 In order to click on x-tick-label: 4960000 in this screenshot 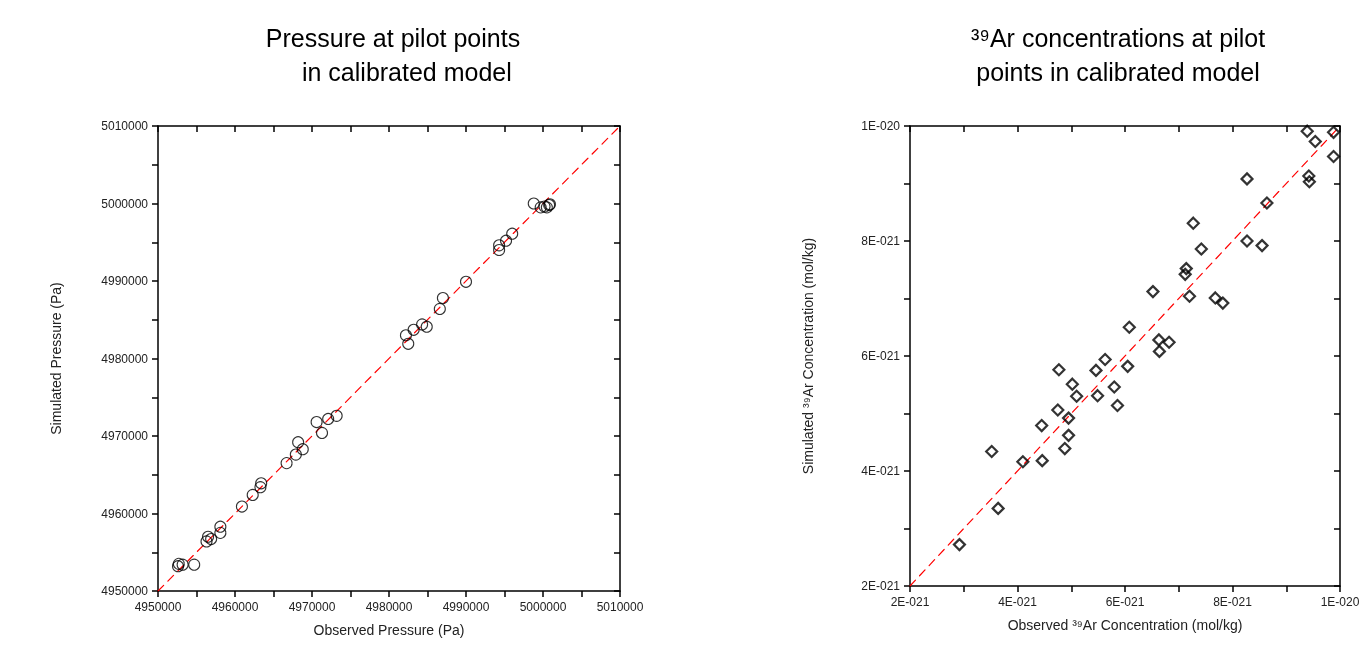, I will do `click(235, 607)`.